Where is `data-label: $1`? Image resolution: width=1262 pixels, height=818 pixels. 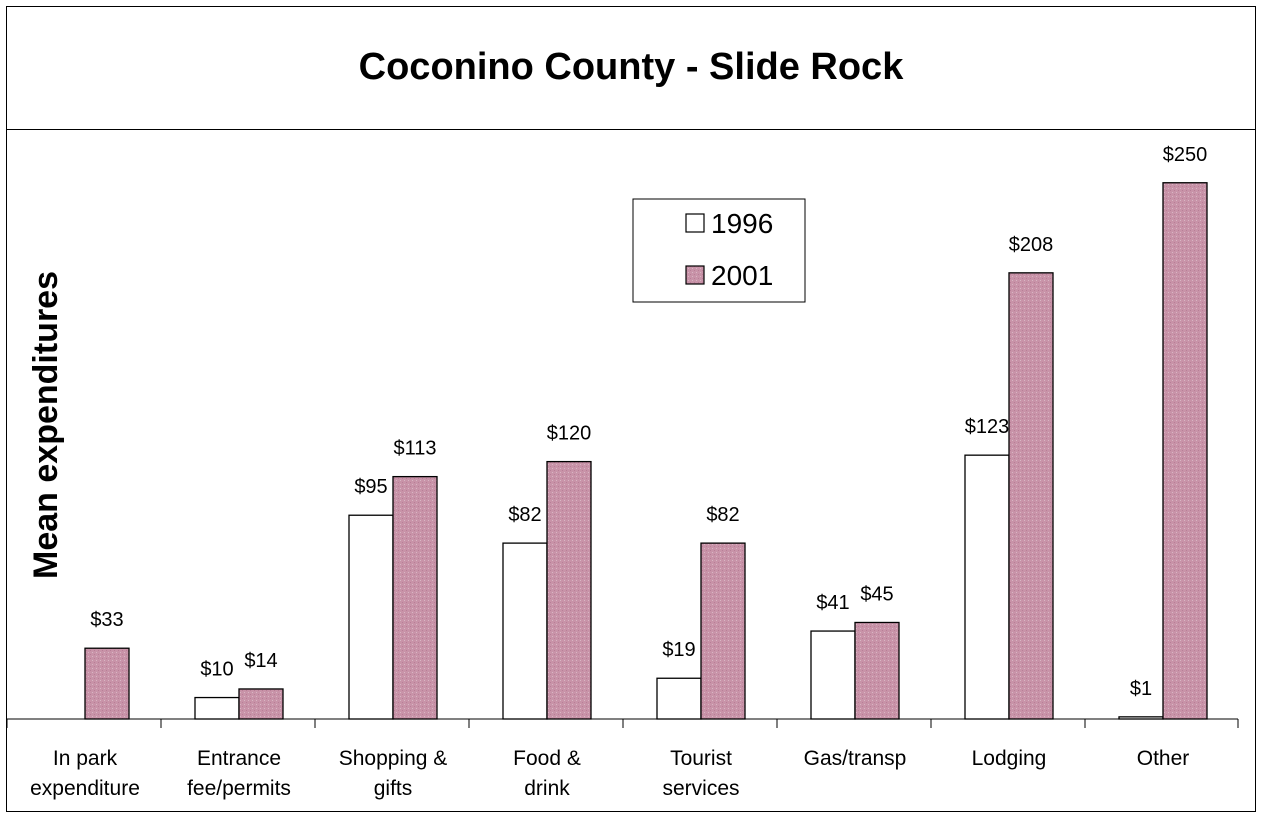
data-label: $1 is located at coordinates (1141, 689).